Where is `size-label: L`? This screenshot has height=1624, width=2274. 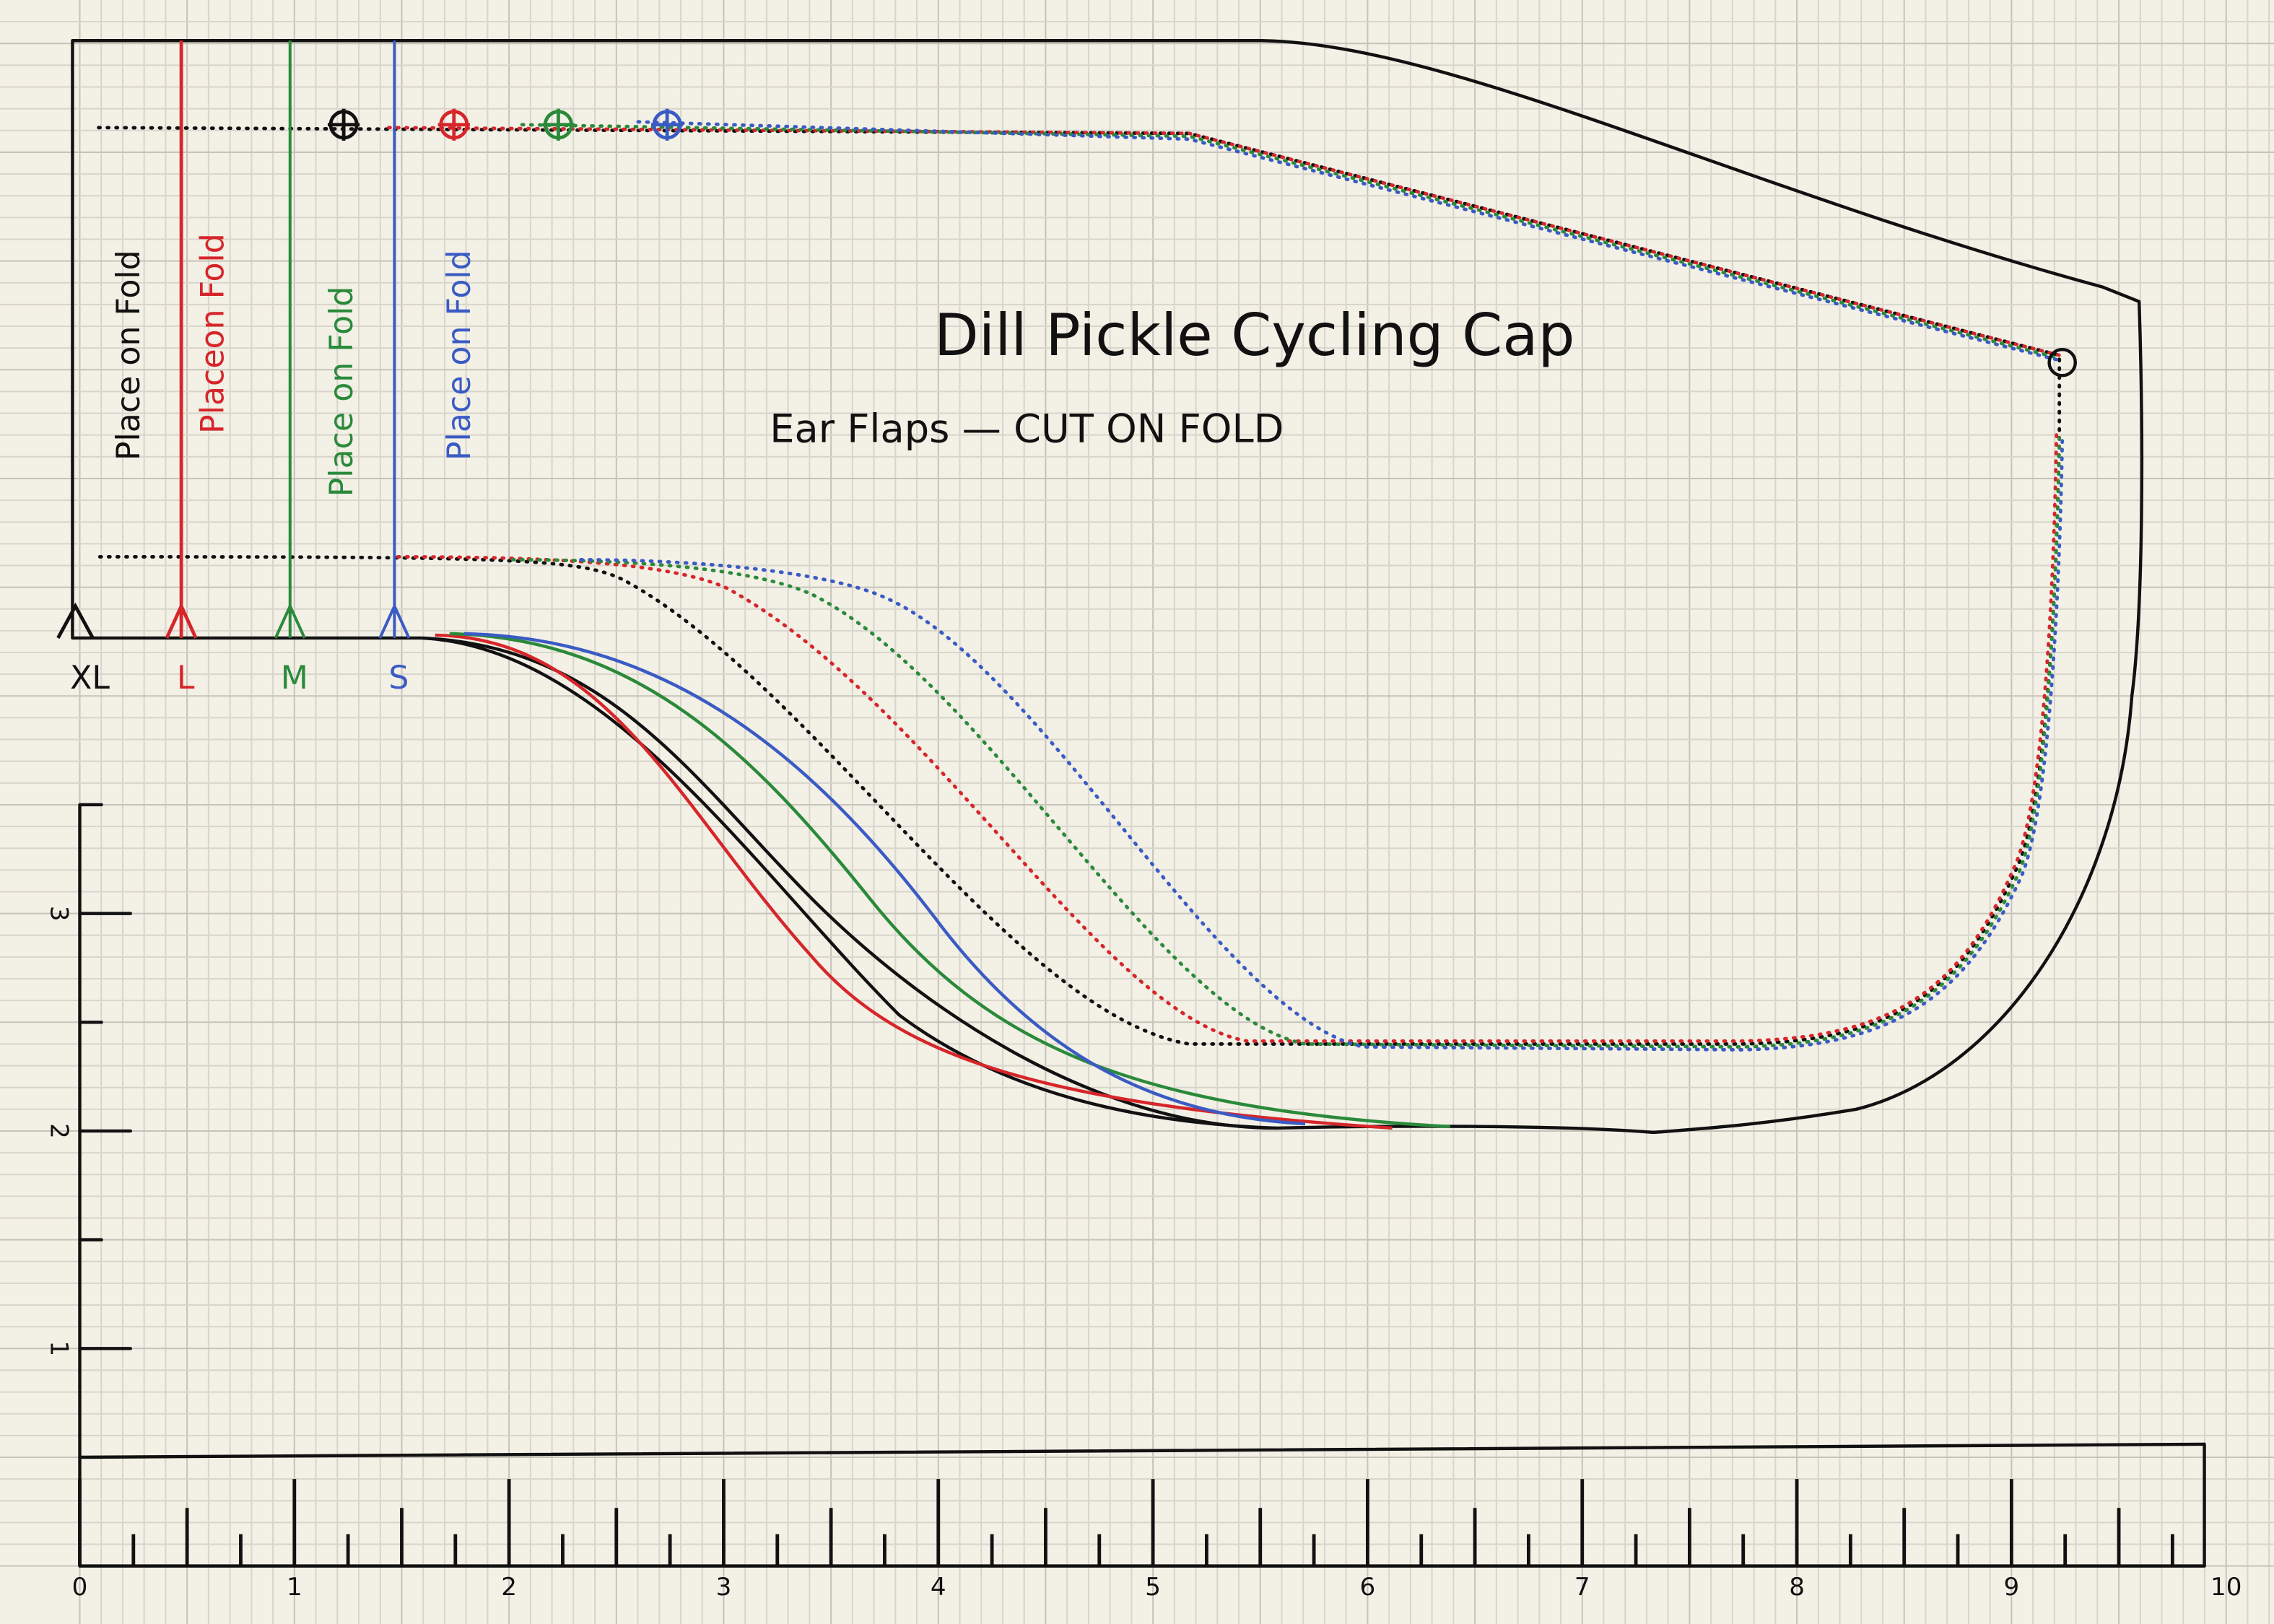
size-label: L is located at coordinates (186, 678).